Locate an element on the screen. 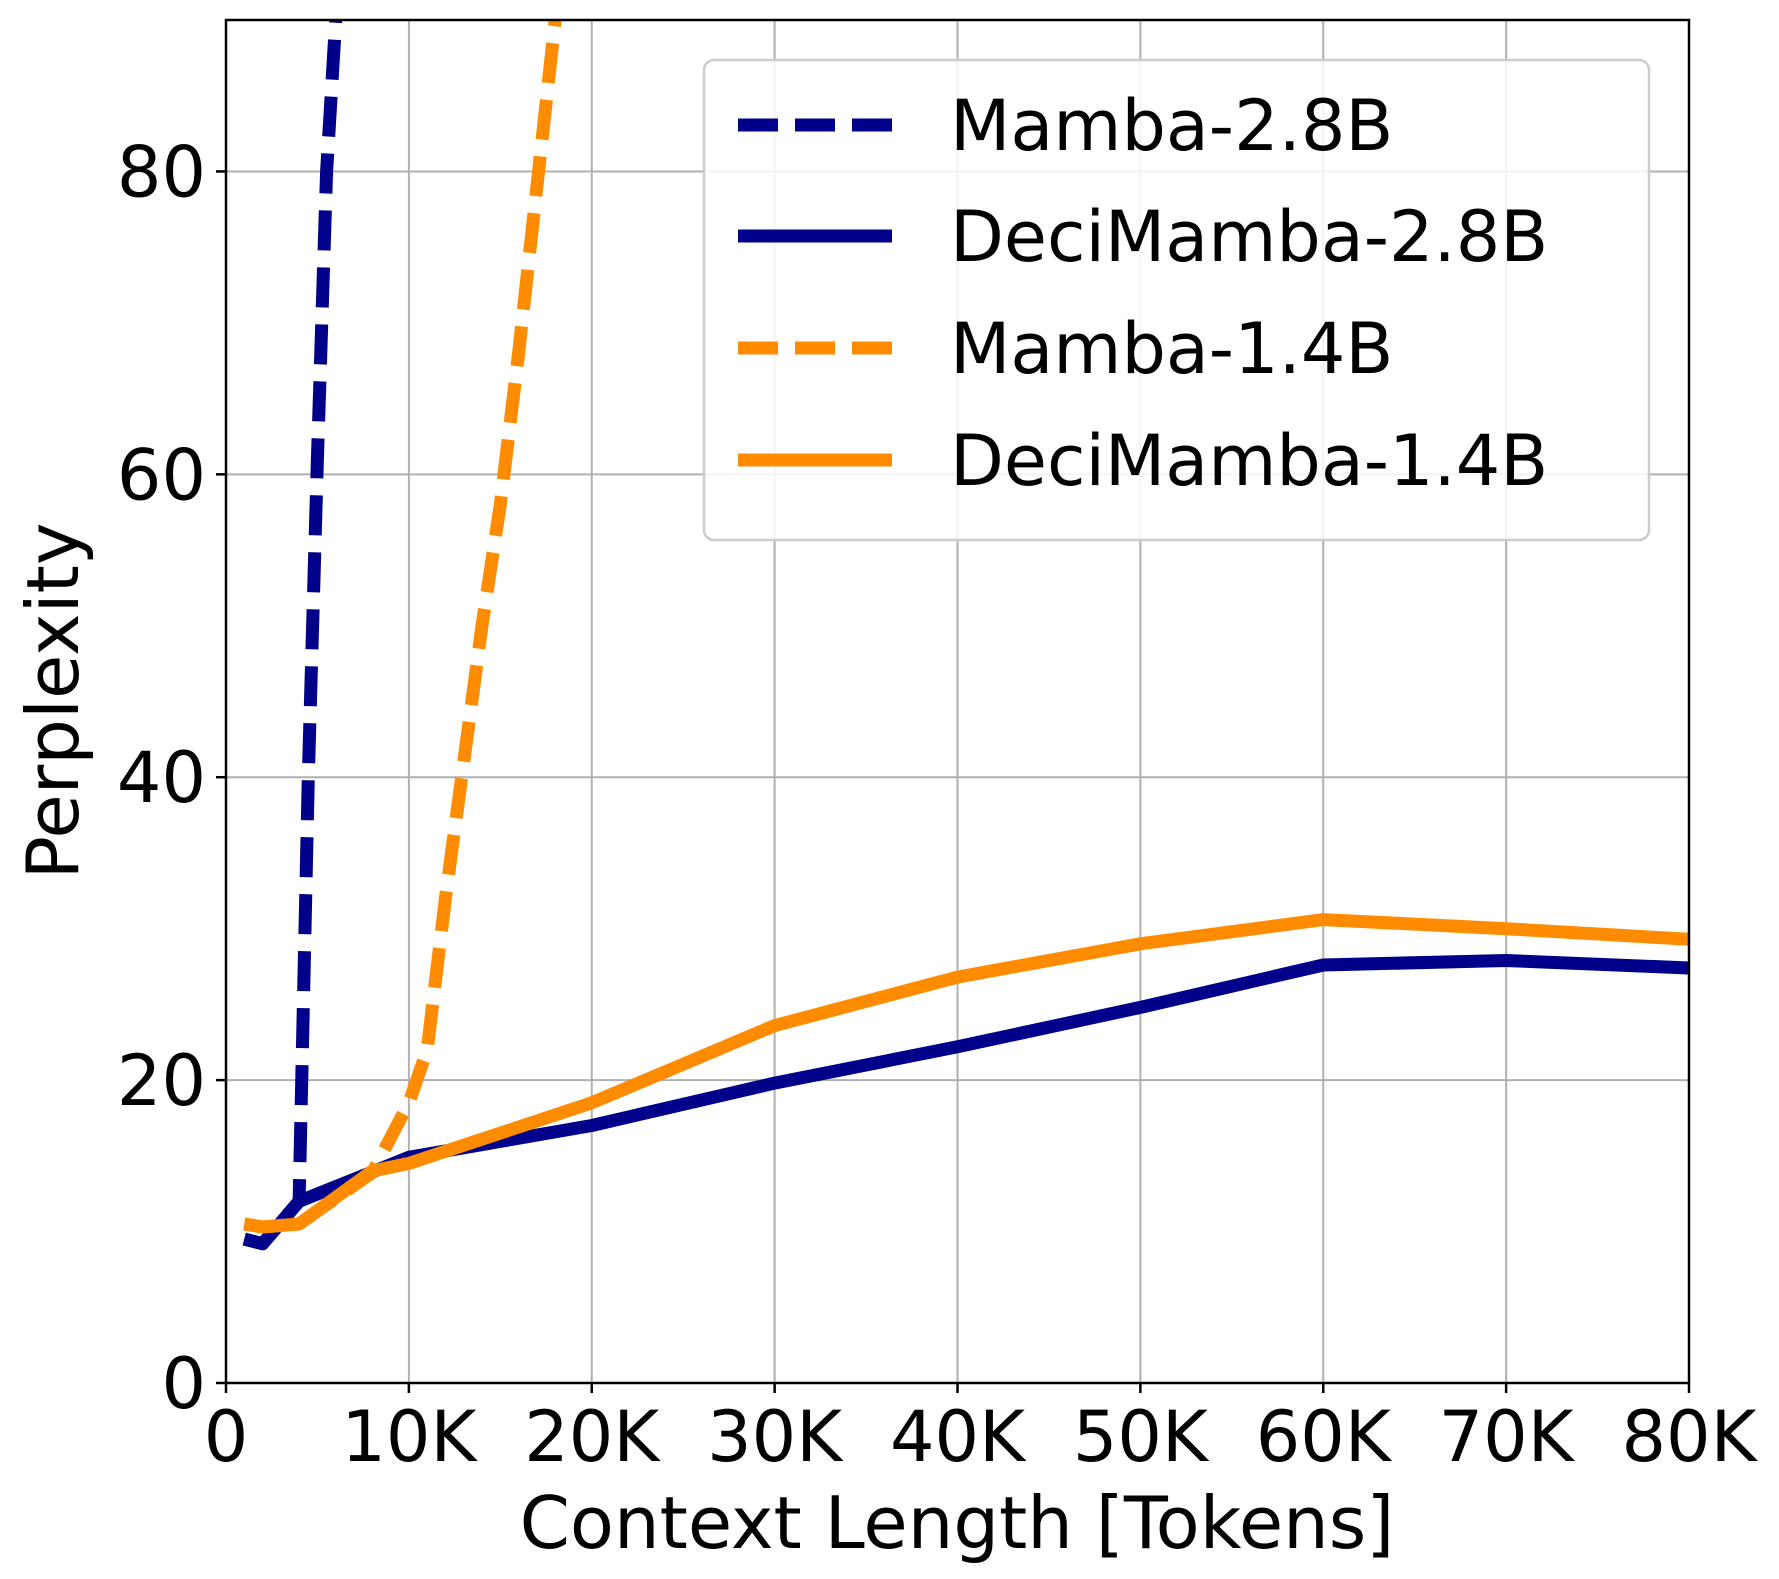 The image size is (1779, 1579). series-line-mamba-1-4b is located at coordinates (402, 627).